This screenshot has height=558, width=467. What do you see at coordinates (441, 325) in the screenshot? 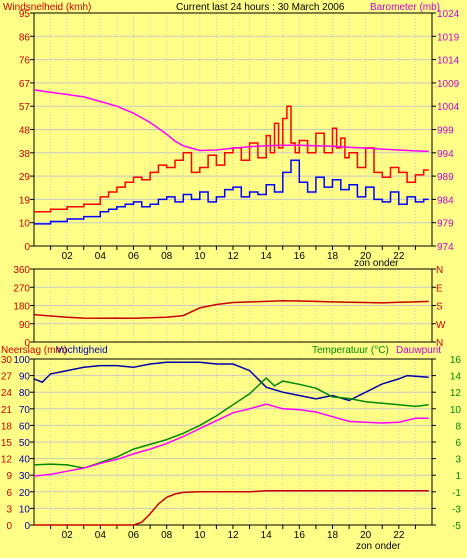
I see `direction-compass-tick-label: W` at bounding box center [441, 325].